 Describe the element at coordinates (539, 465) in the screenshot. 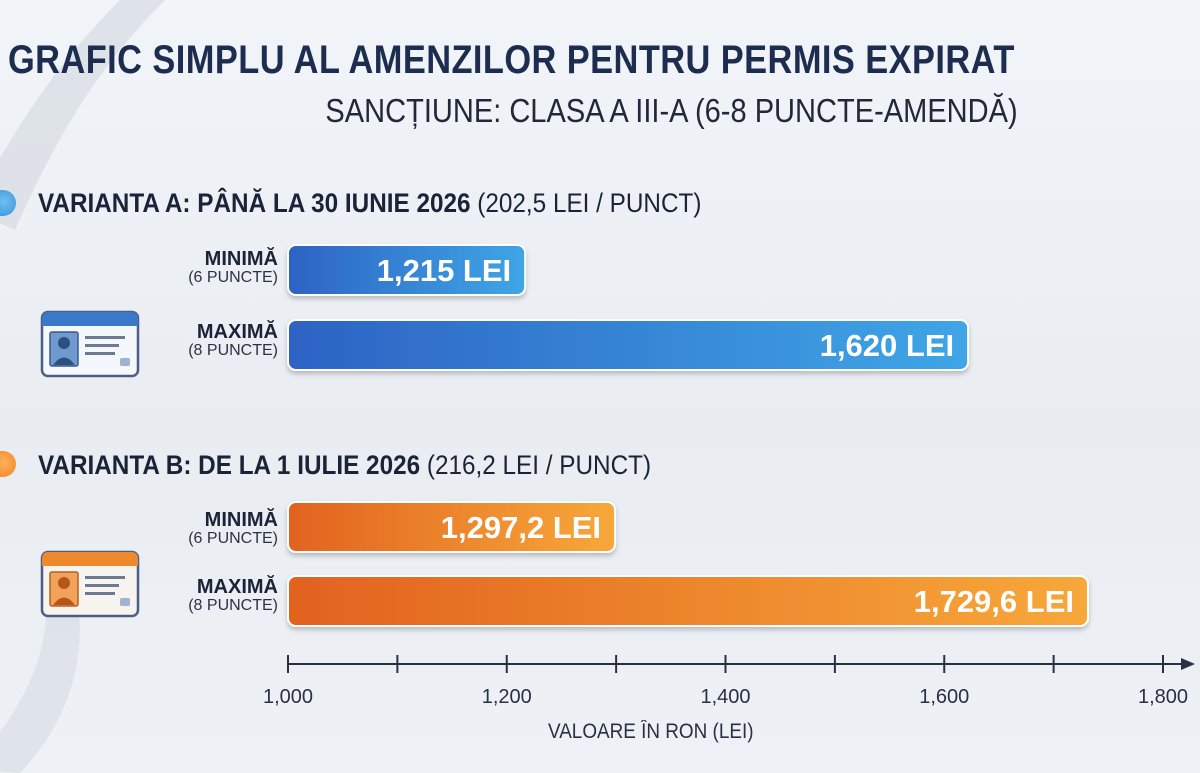

I see `section-b-rate: (216,2 LEI / PUNCT)` at that location.